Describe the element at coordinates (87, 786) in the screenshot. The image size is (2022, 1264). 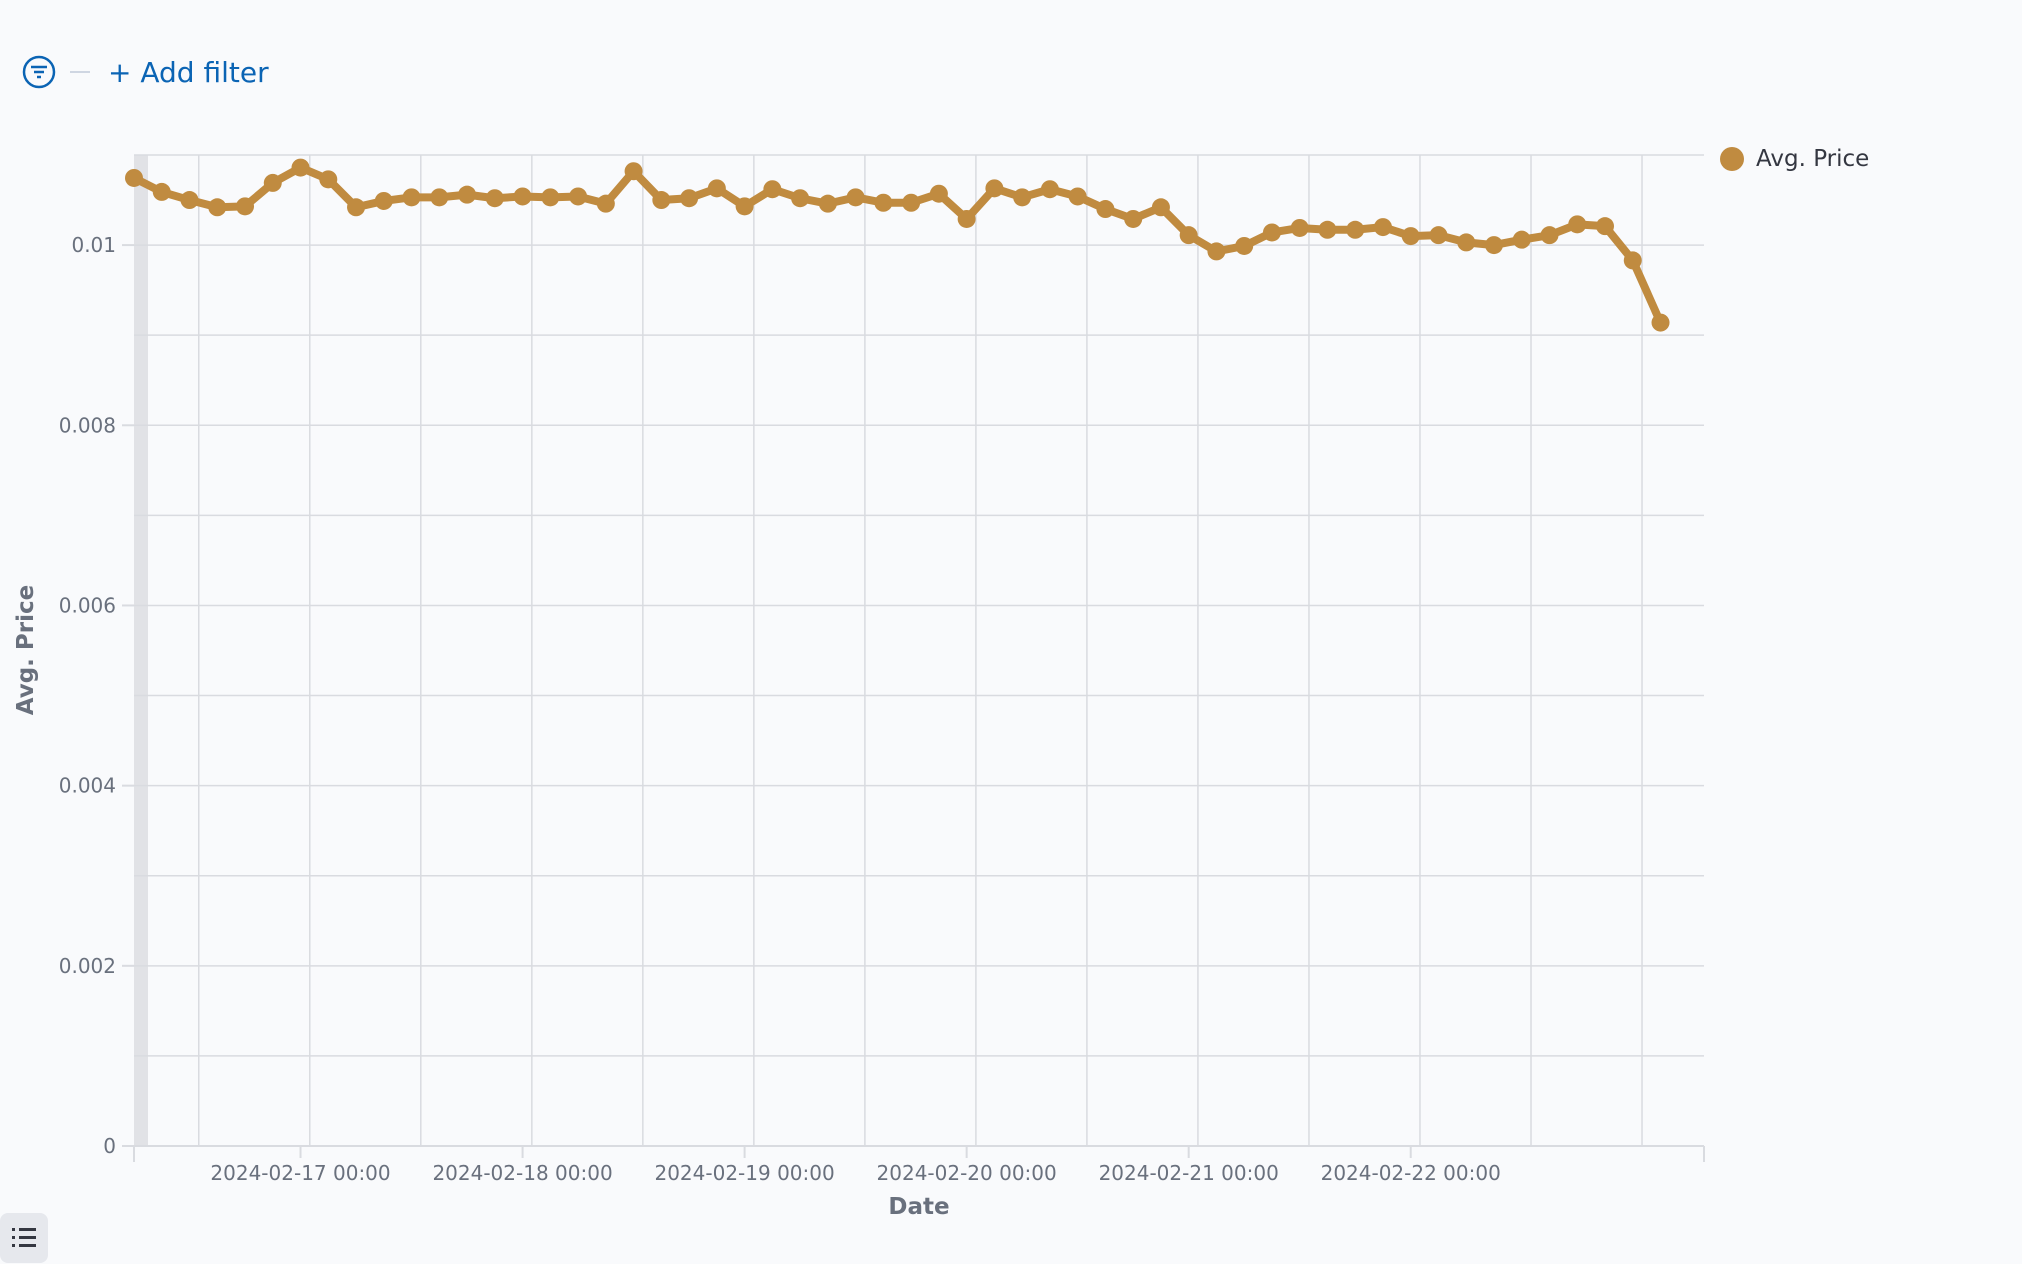
I see `y-tick-label: 0.004` at that location.